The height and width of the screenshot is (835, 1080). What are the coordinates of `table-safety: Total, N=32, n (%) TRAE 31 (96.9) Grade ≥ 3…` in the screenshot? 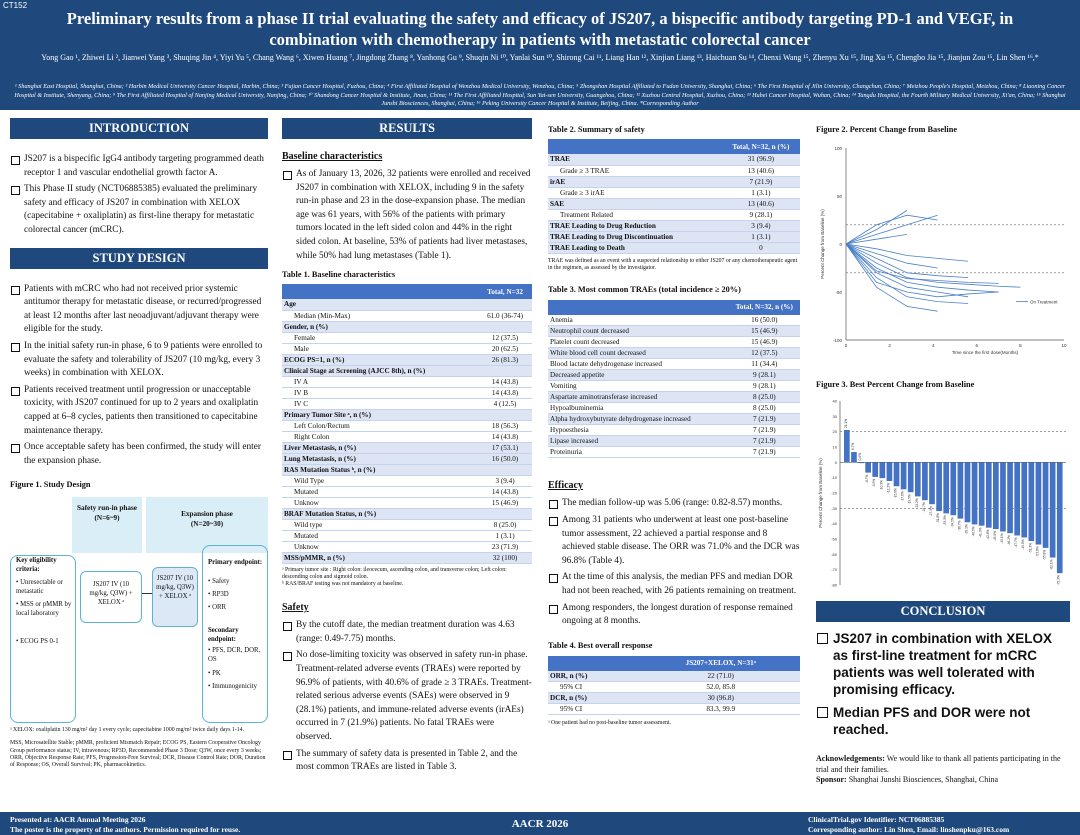 It's located at (674, 196).